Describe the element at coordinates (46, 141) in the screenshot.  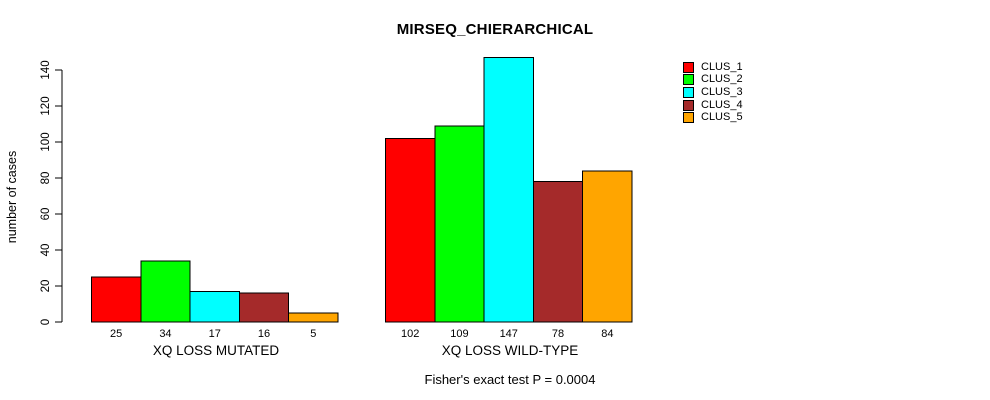
I see `y-axis-tick-label: 100` at that location.